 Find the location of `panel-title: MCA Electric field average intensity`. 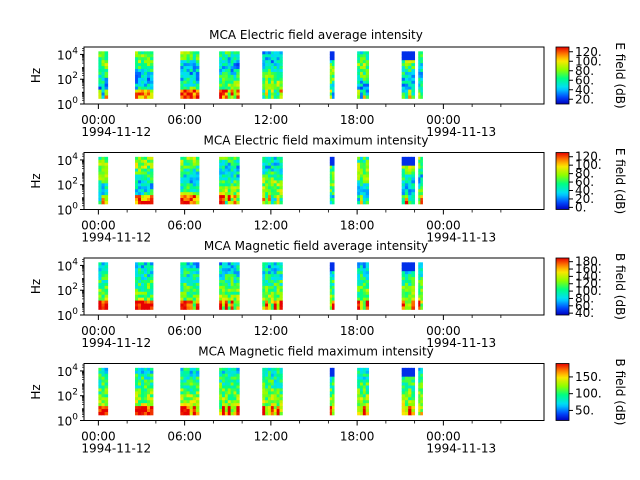

panel-title: MCA Electric field average intensity is located at coordinates (316, 35).